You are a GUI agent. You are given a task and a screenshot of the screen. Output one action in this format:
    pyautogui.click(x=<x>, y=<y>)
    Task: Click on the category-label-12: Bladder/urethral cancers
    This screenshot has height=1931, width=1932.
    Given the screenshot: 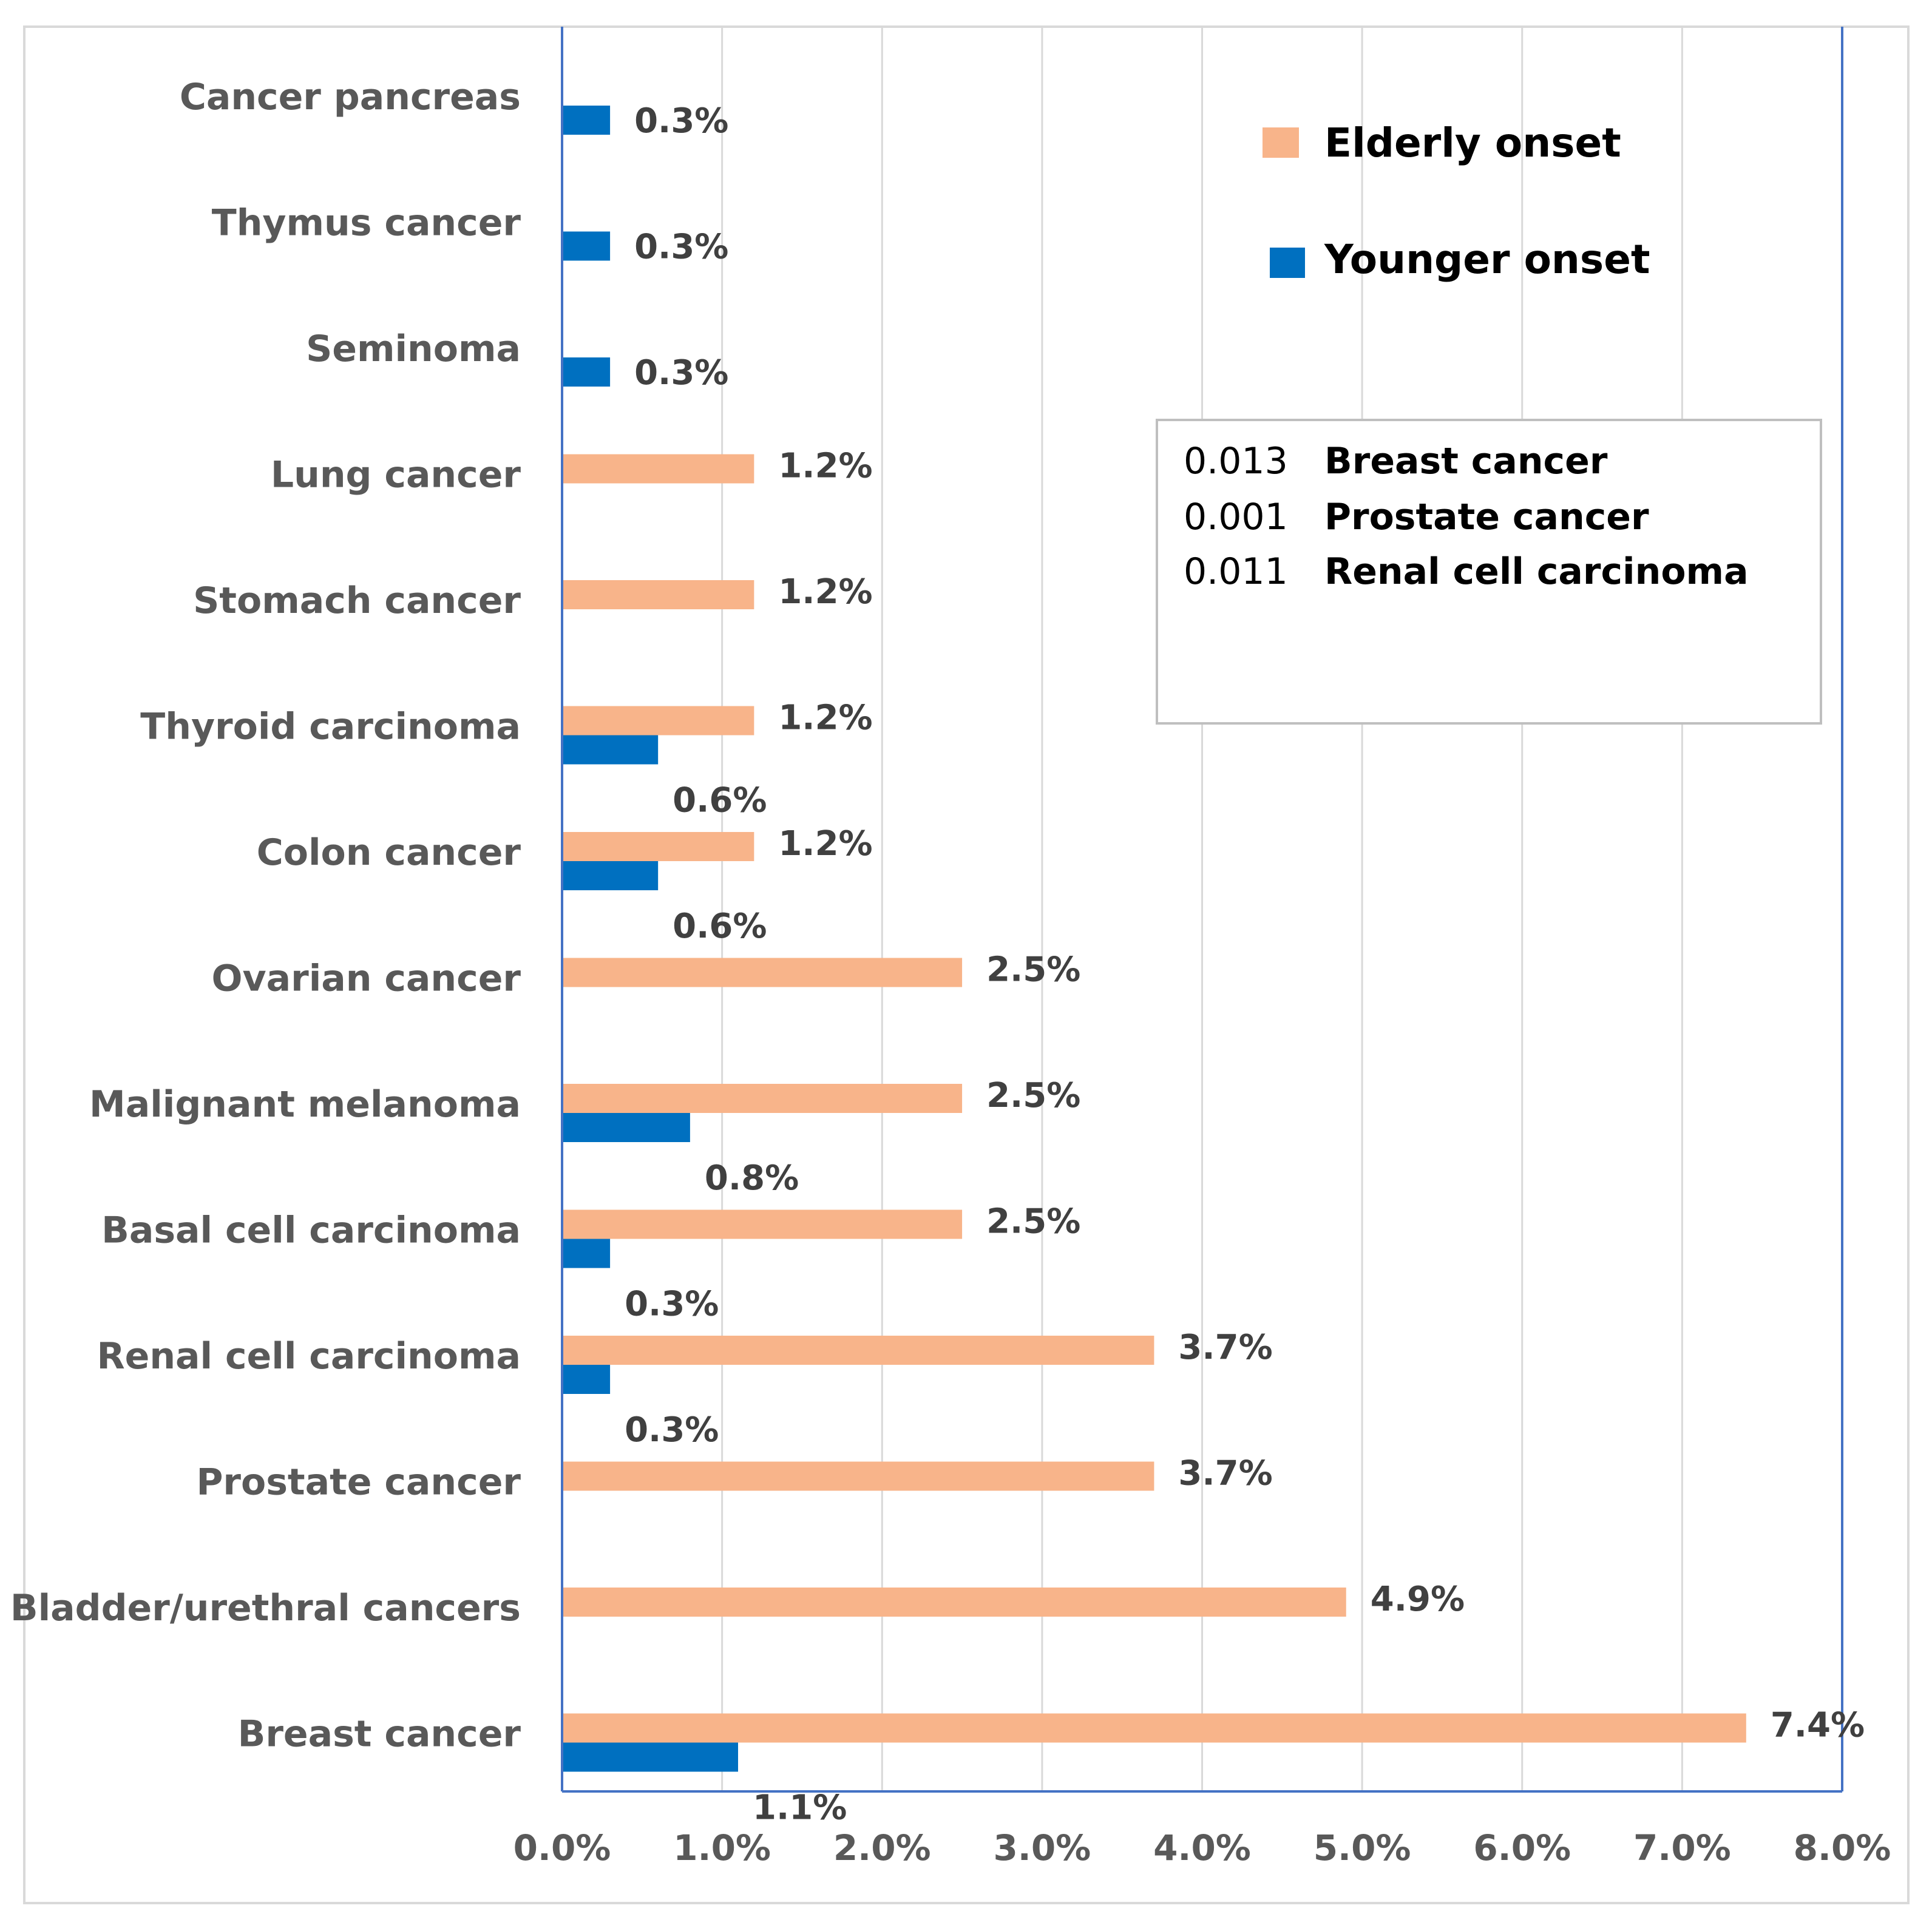 What is the action you would take?
    pyautogui.click(x=265, y=1608)
    